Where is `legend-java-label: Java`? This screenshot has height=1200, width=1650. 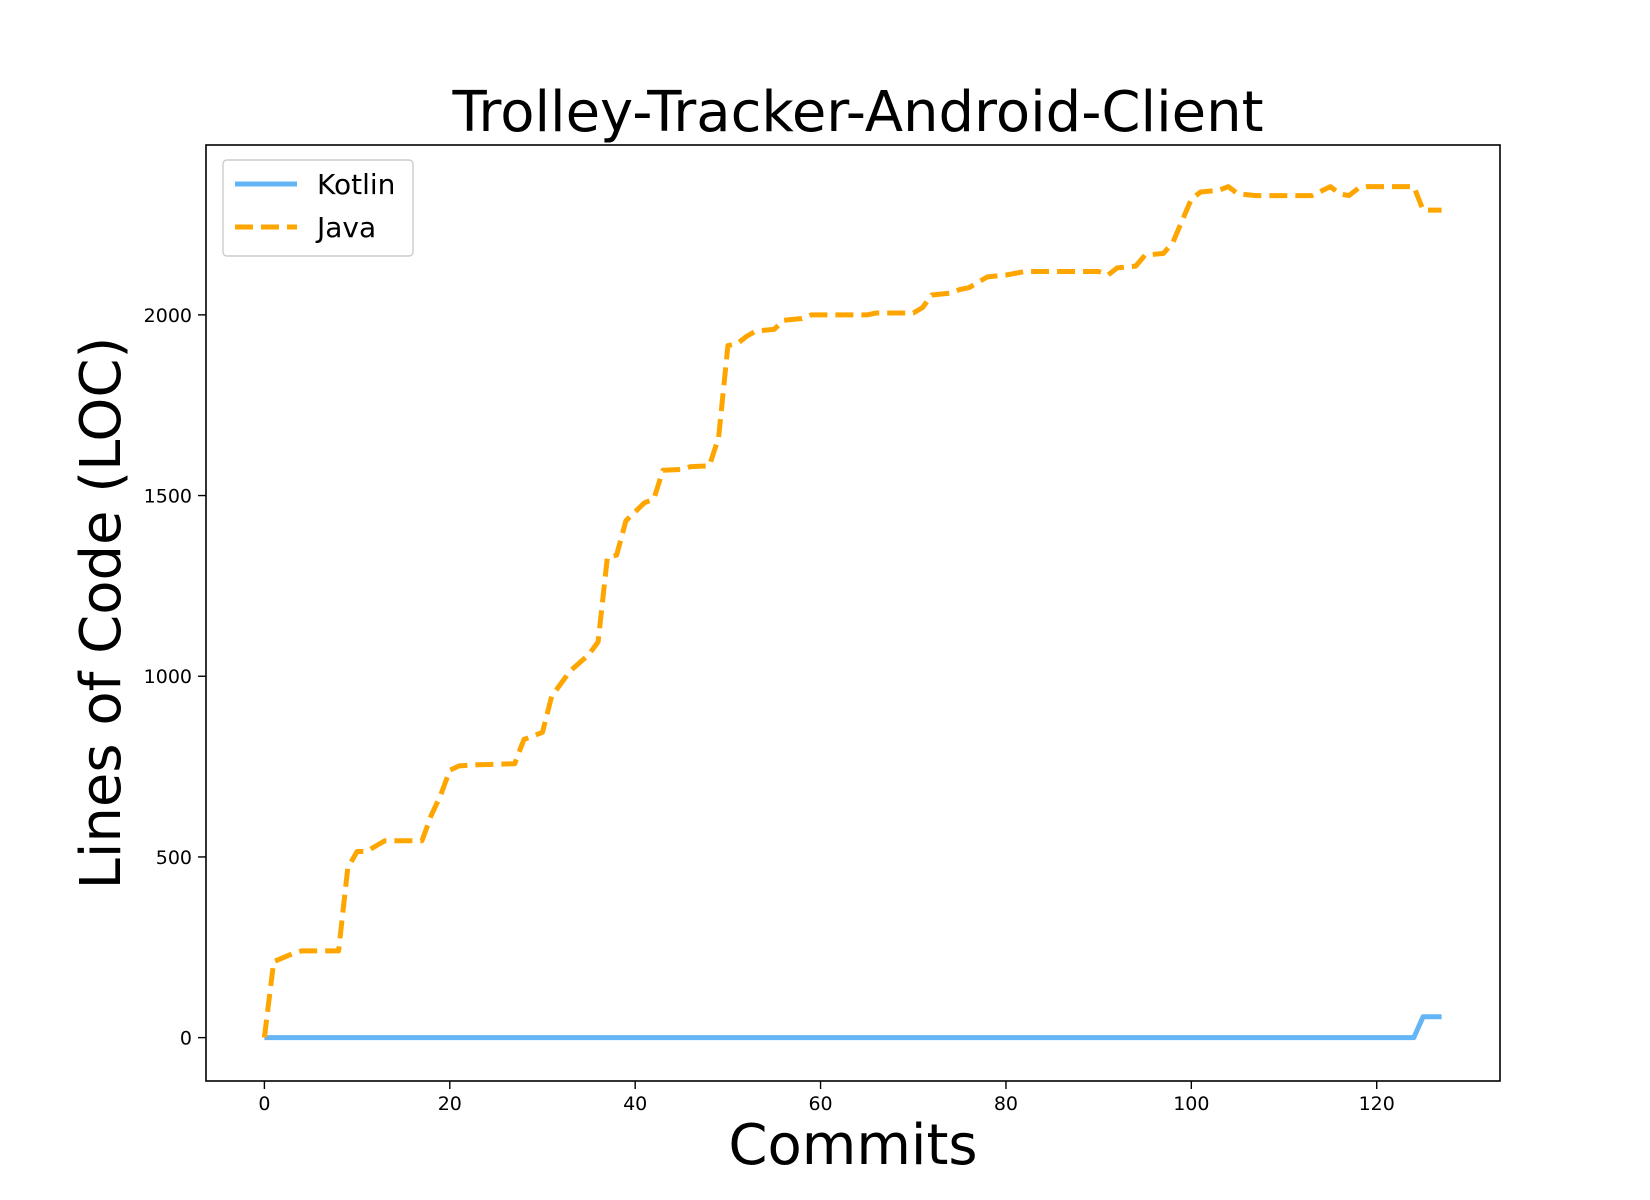
legend-java-label: Java is located at coordinates (345, 227).